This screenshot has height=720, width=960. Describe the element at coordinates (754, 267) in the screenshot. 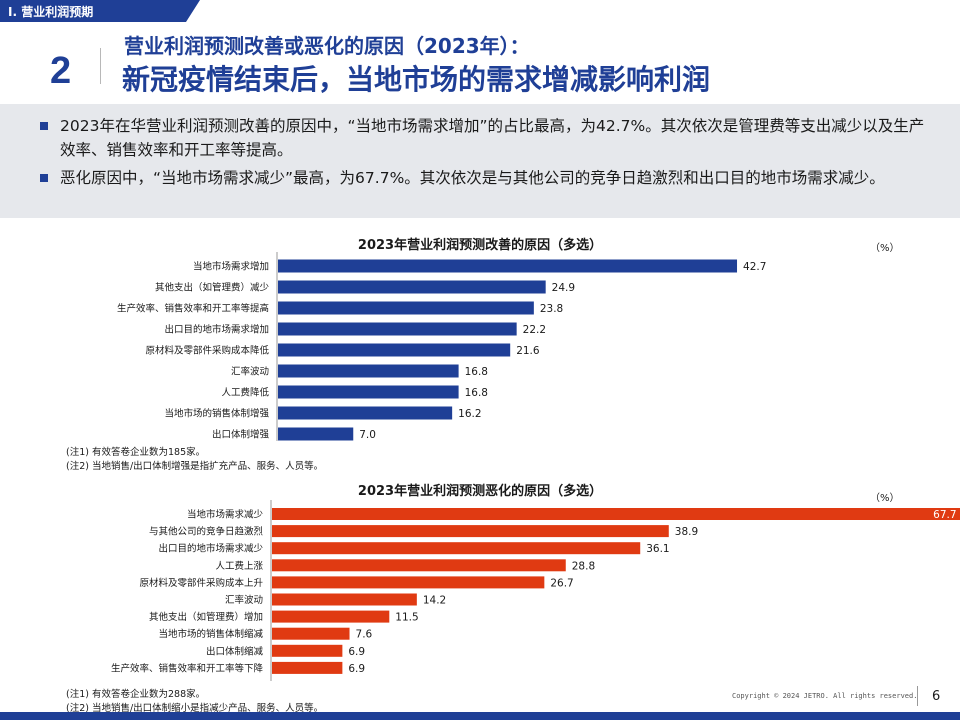

I see `value-label: 42.7` at that location.